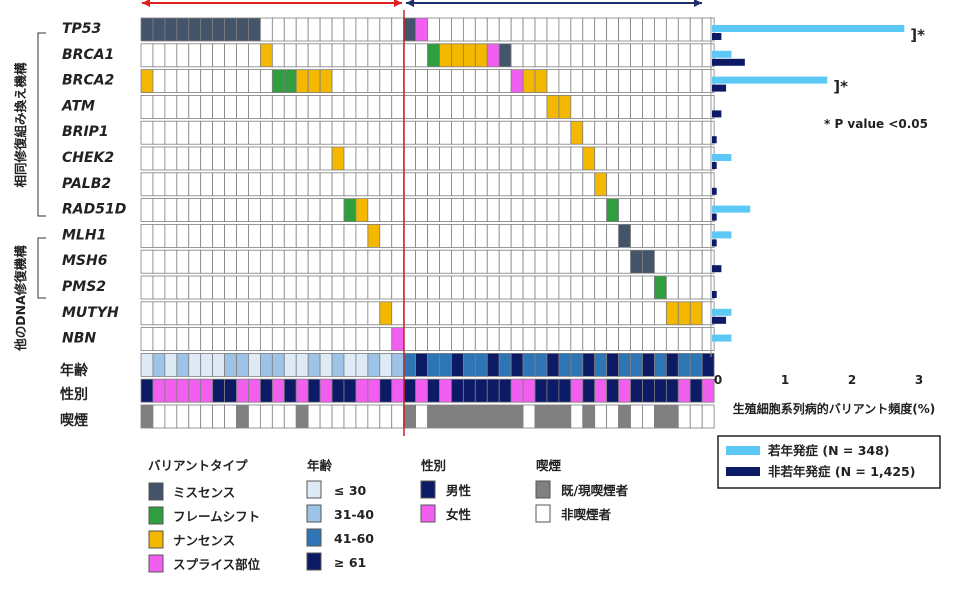 The image size is (960, 600). I want to click on young-arrow-head-left, so click(146, 3).